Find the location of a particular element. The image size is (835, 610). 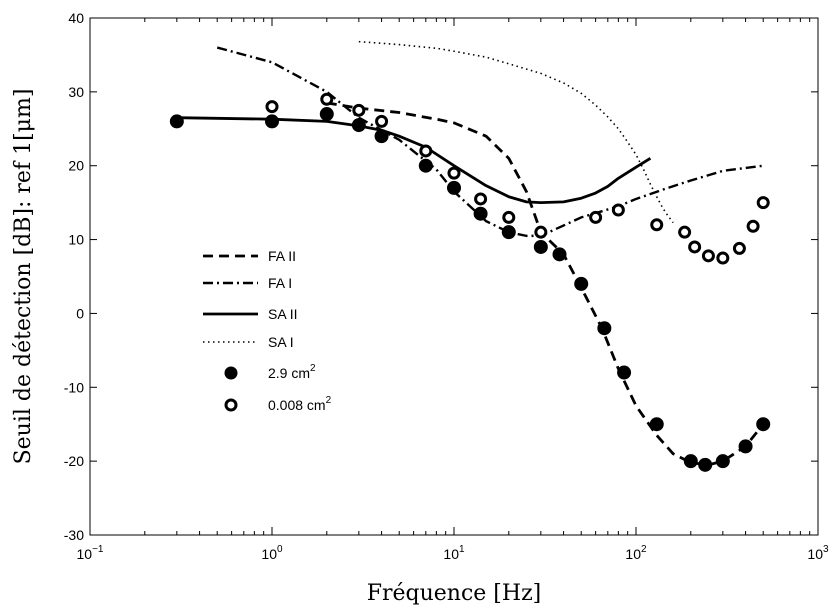

y-tick-label: 20 is located at coordinates (76, 166).